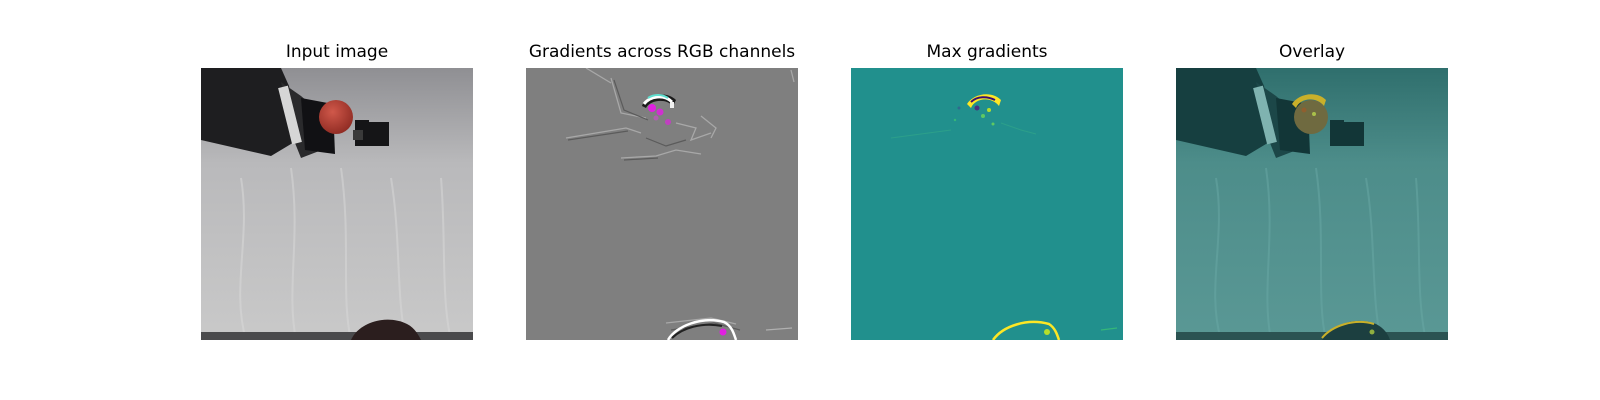 Image resolution: width=1600 pixels, height=400 pixels. I want to click on ball-max-gradient, so click(977, 110).